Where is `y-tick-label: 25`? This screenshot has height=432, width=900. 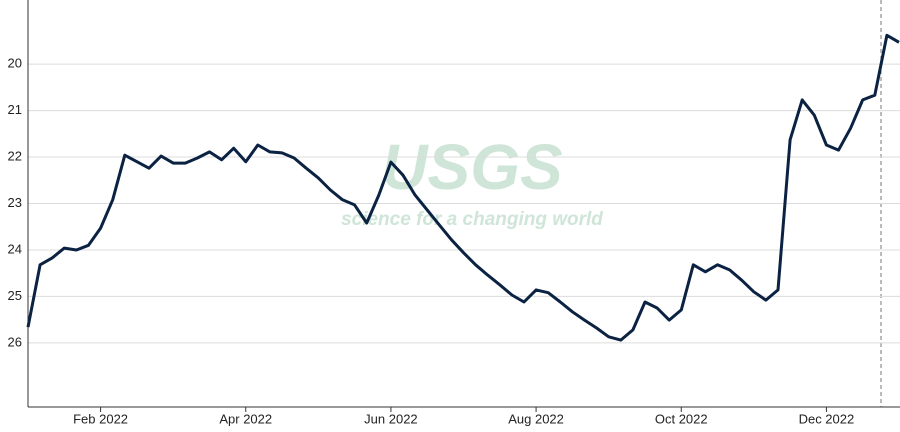
y-tick-label: 25 is located at coordinates (15, 295).